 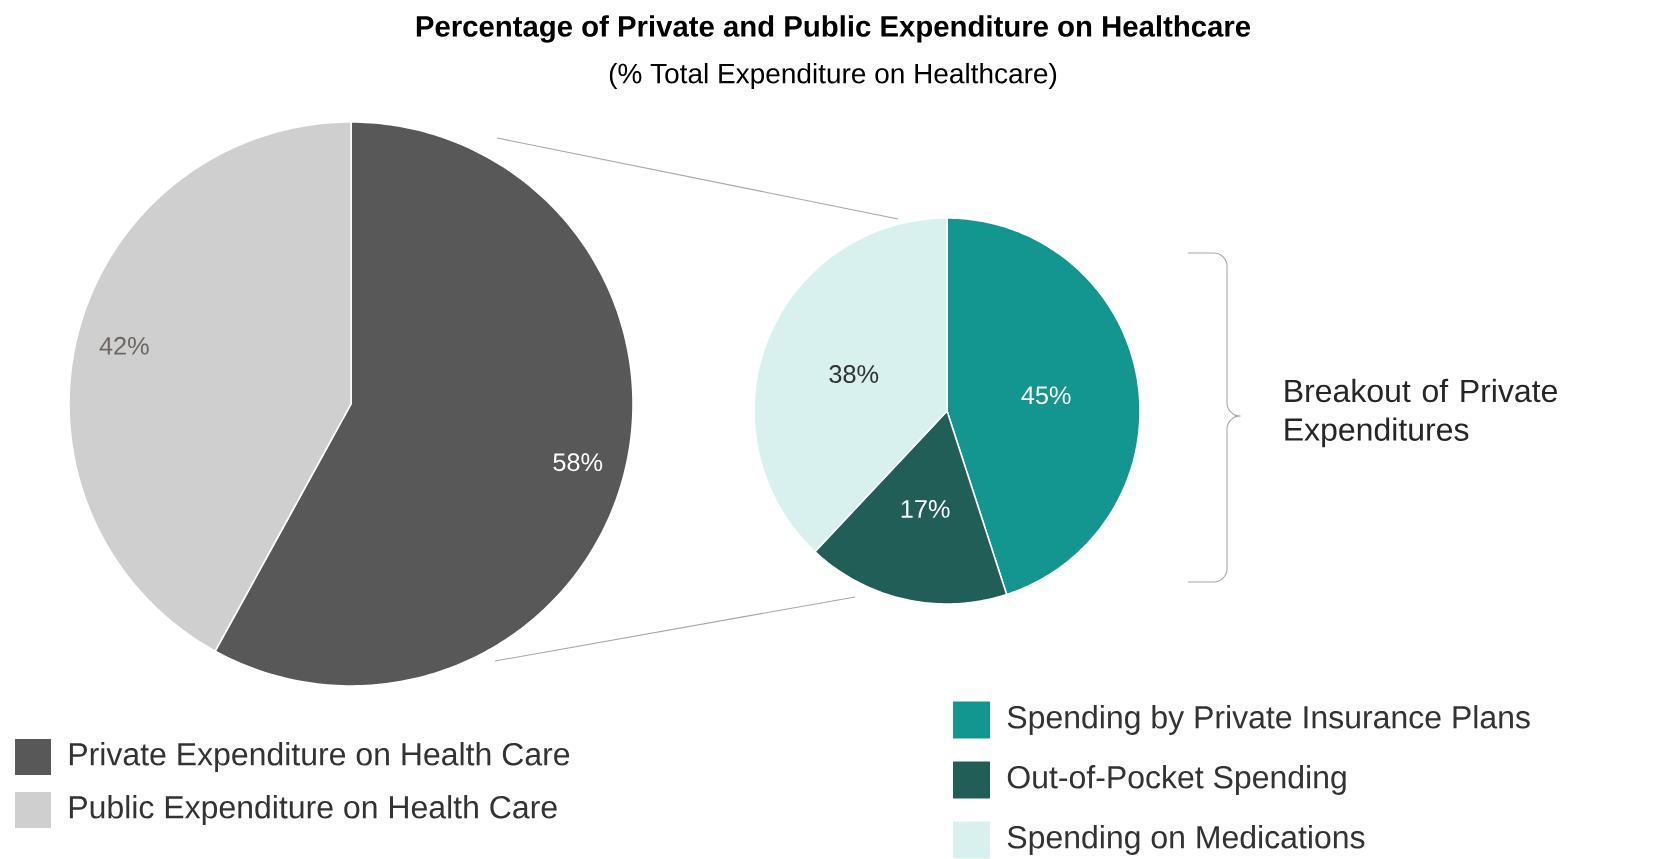 I want to click on legend-label: Spending by Private Insurance Plans, so click(x=1268, y=720).